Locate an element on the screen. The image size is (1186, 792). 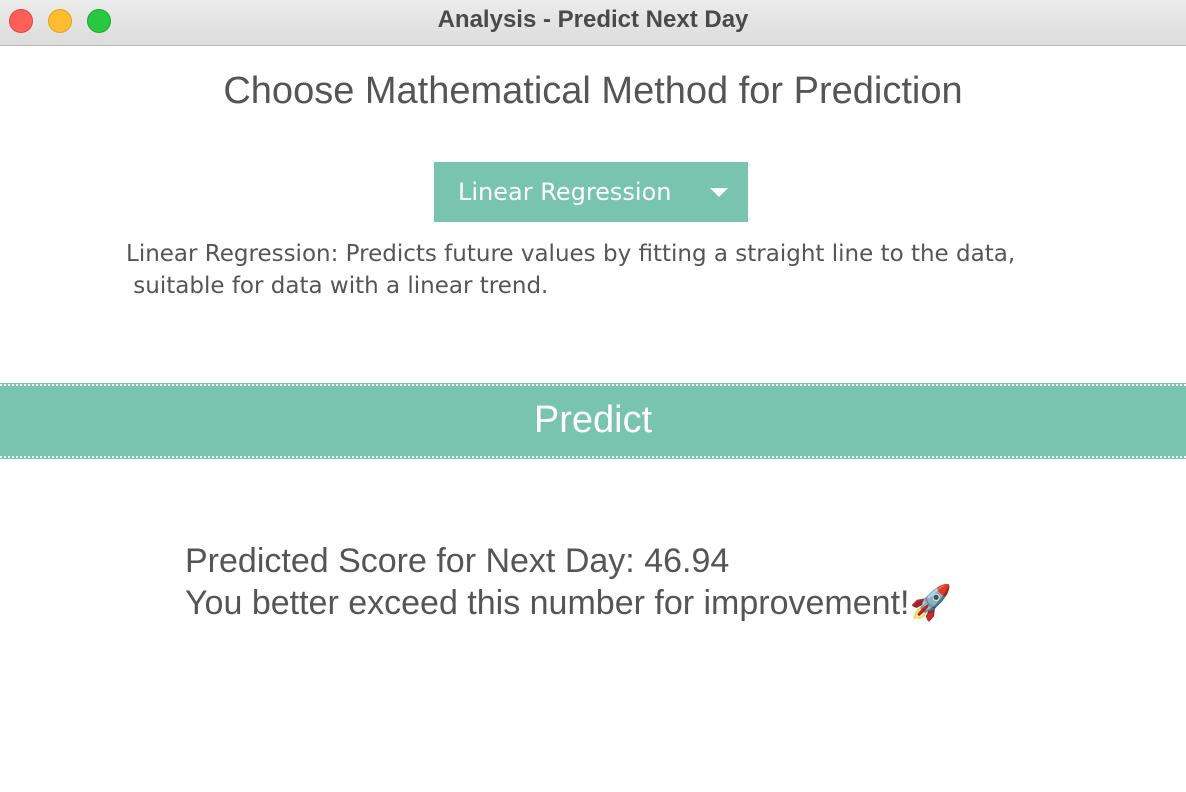
chevron-down-icon is located at coordinates (719, 192).